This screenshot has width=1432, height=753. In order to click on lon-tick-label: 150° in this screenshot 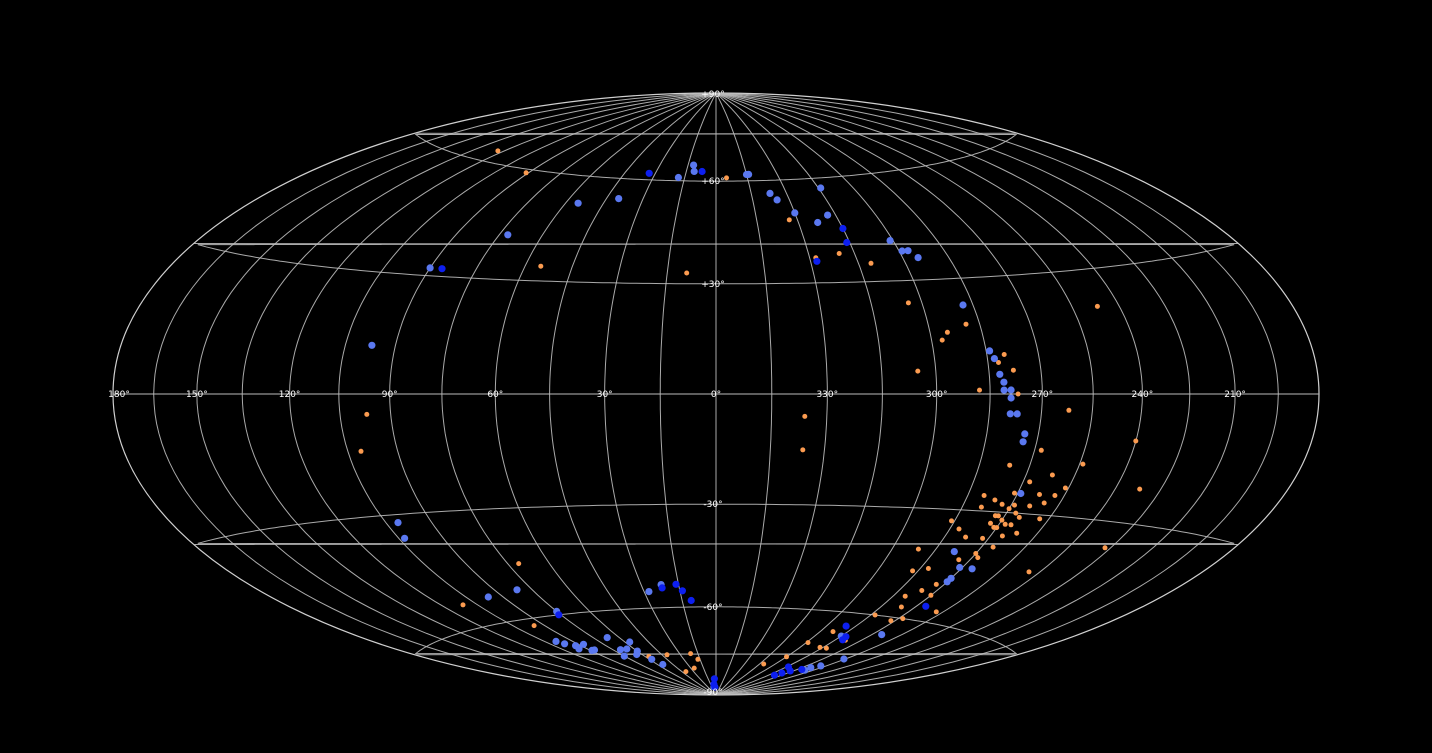, I will do `click(197, 395)`.